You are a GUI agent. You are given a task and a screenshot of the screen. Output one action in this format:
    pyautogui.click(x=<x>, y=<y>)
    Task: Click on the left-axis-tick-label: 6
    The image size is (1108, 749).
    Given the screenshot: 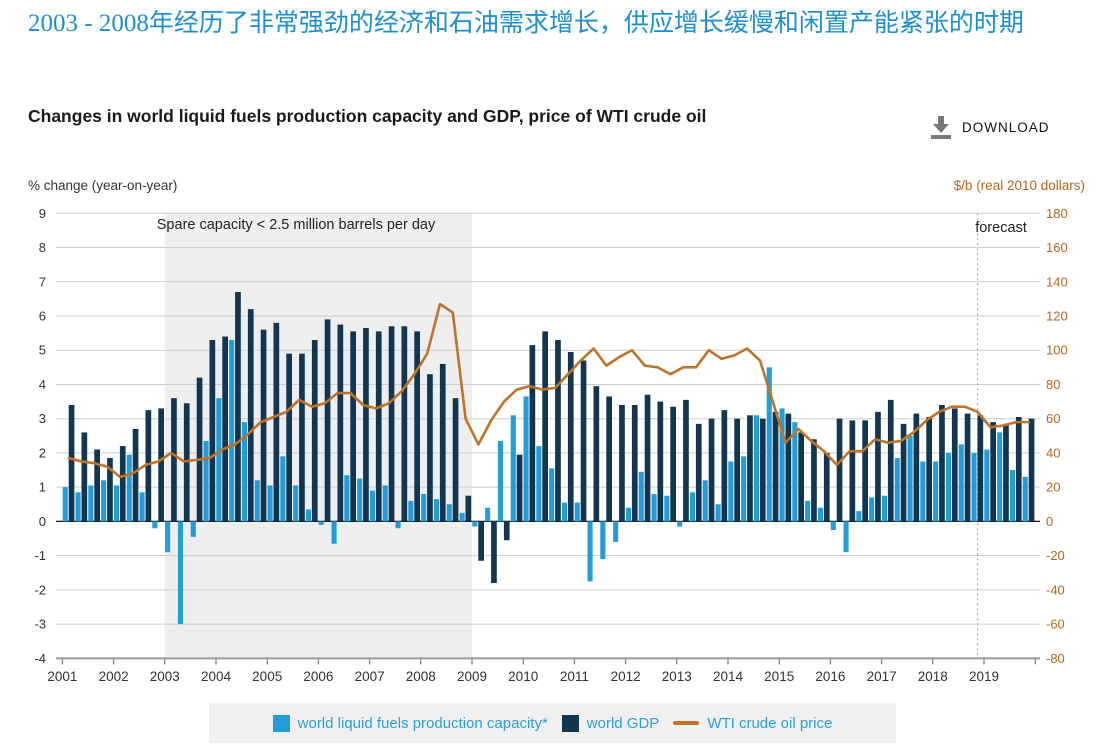 What is the action you would take?
    pyautogui.click(x=42, y=315)
    